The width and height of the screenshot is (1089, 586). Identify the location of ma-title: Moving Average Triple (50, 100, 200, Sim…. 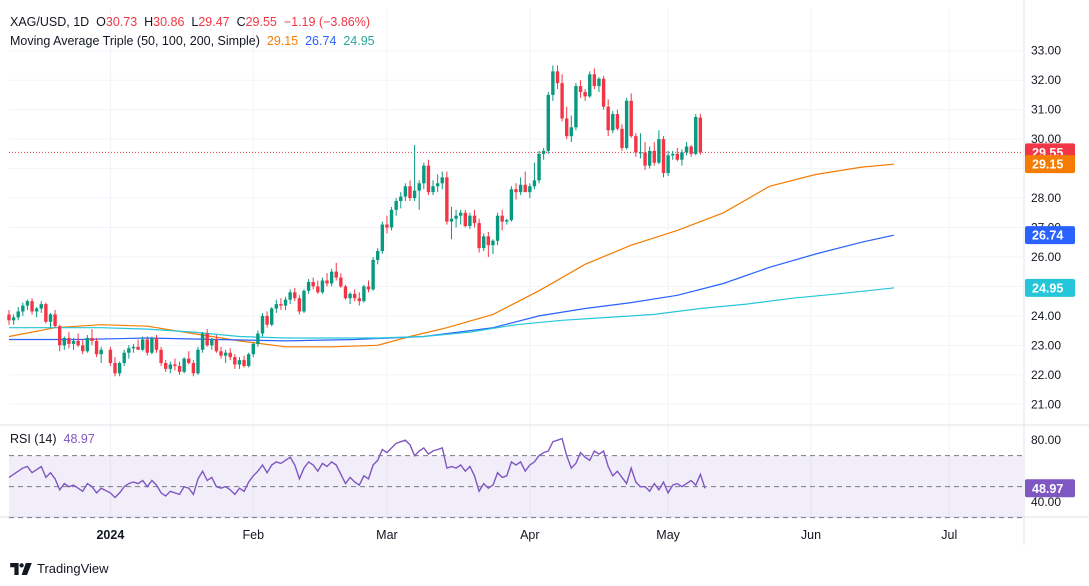
(135, 41).